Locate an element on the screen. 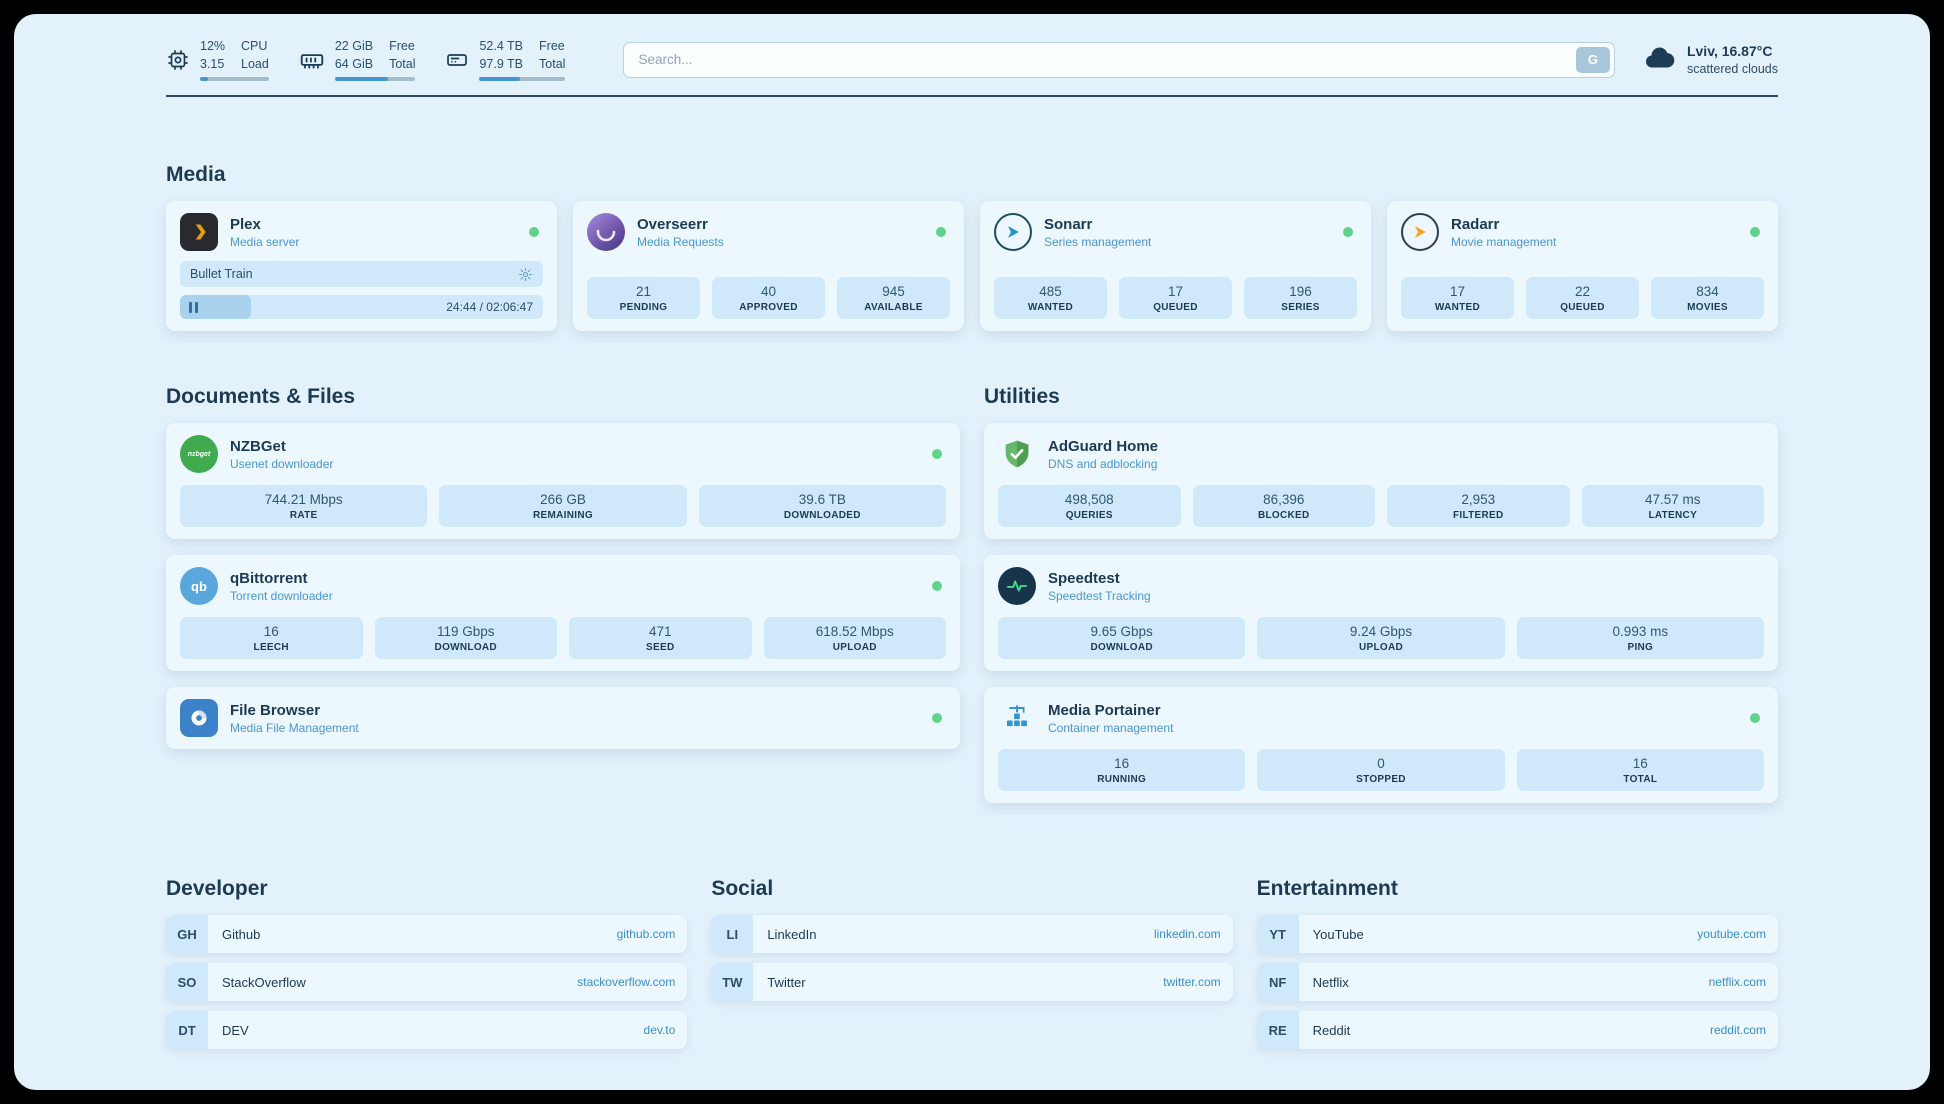 The image size is (1944, 1104). bookmark-url: dev.to is located at coordinates (659, 1030).